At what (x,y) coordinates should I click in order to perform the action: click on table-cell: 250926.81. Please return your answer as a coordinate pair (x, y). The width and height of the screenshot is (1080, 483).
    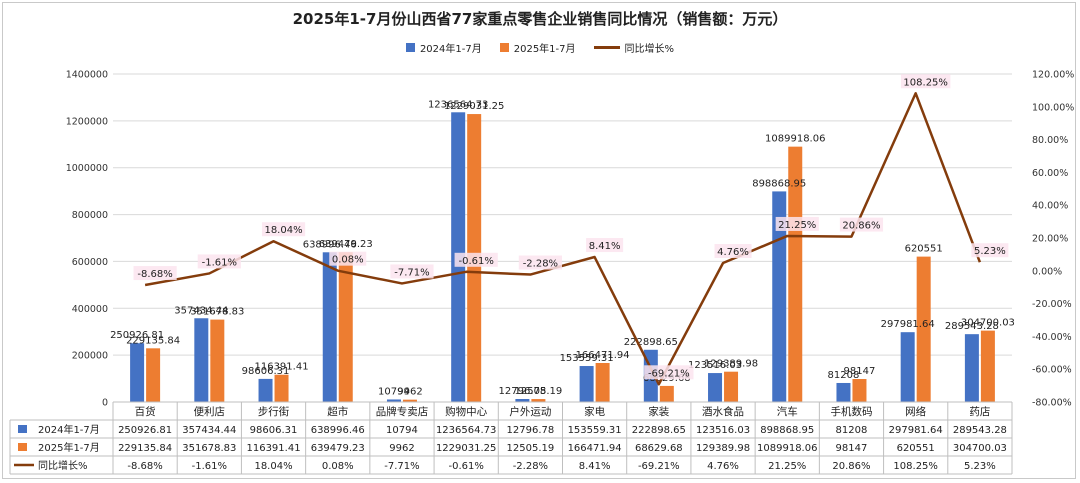
    Looking at the image, I should click on (145, 430).